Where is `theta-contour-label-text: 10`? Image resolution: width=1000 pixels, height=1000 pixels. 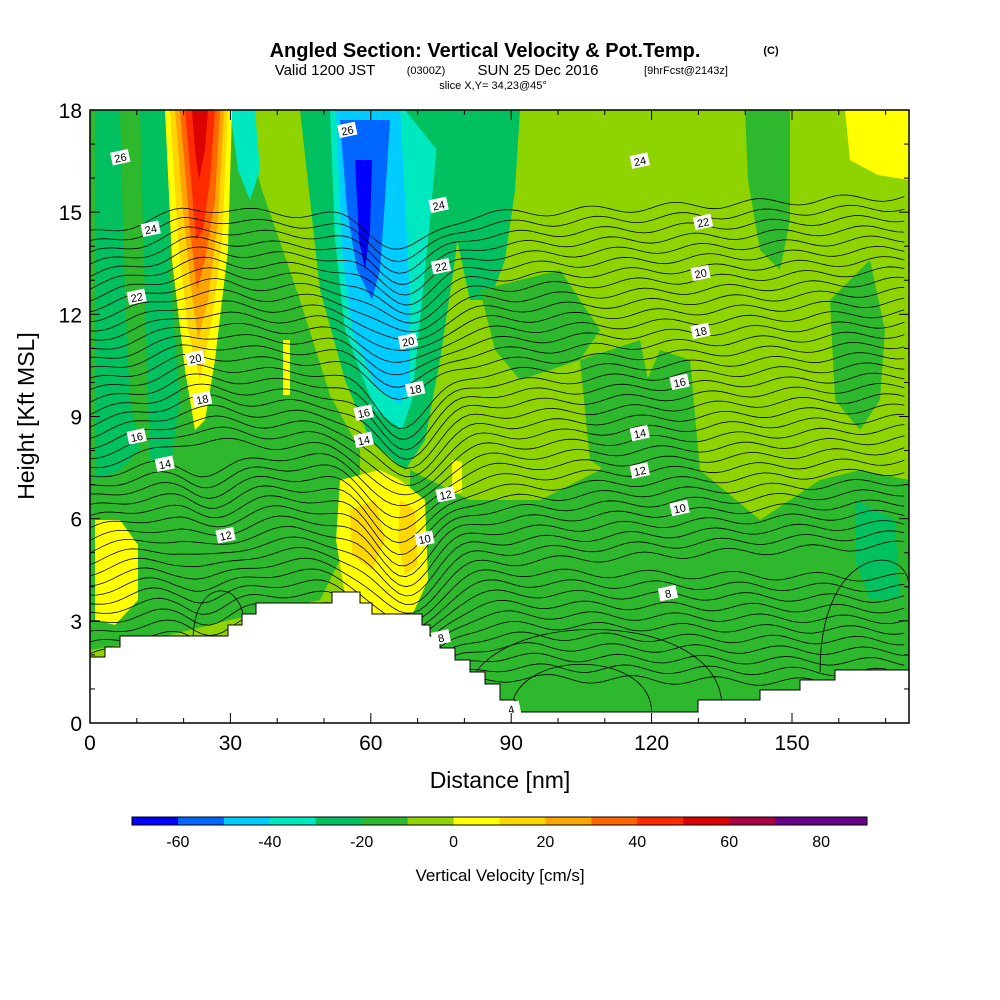 theta-contour-label-text: 10 is located at coordinates (680, 509).